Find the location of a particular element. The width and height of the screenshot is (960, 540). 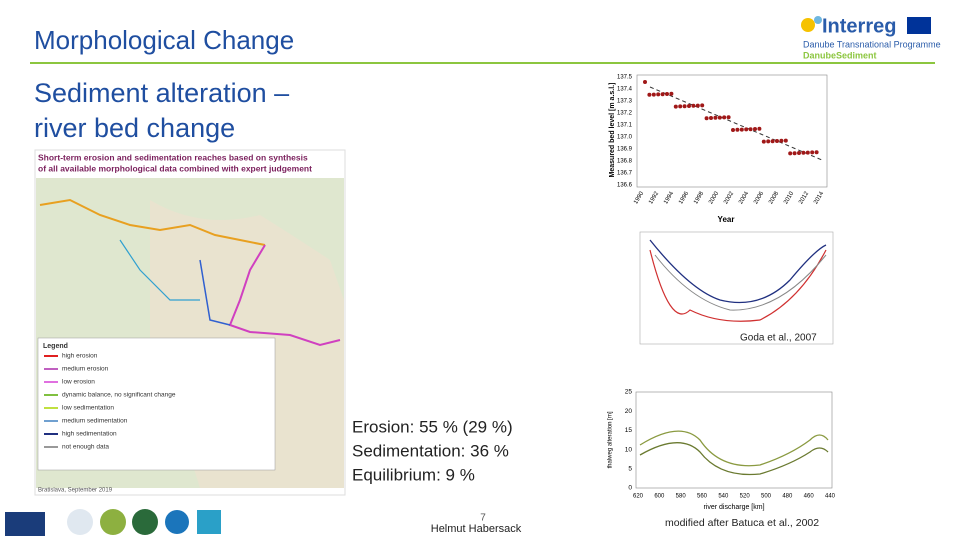

figure-y-label: thalweg alteration [m] is located at coordinates (611, 439).